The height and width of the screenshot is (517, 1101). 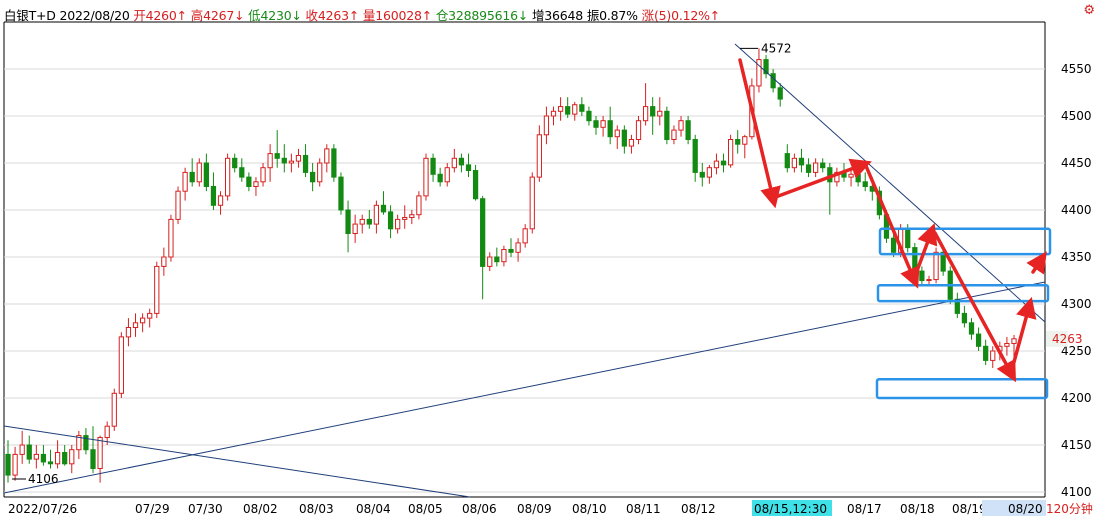 I want to click on y-tick-label-4100: 4100, so click(x=1076, y=492).